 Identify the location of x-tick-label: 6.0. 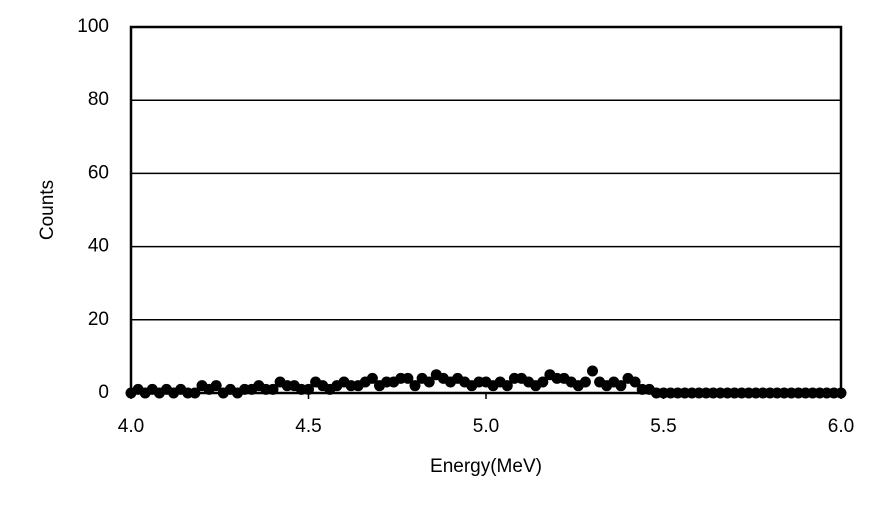
(841, 426).